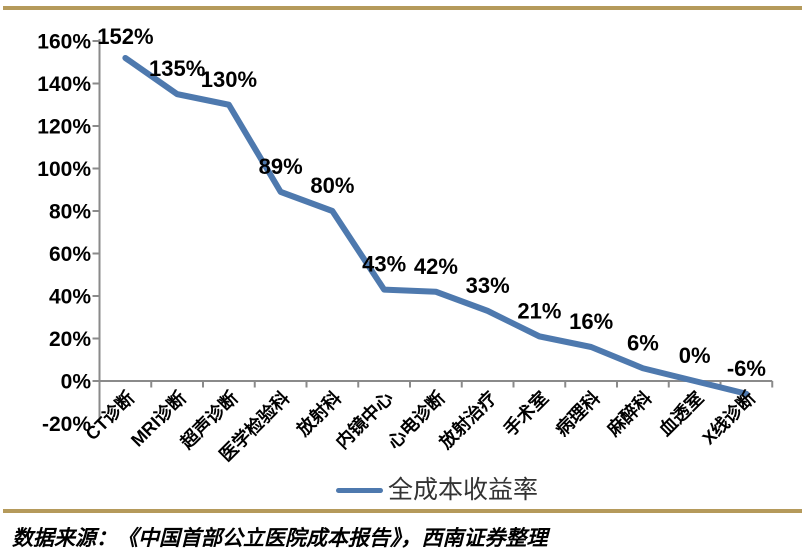  Describe the element at coordinates (281, 166) in the screenshot. I see `data-label: 89%` at that location.